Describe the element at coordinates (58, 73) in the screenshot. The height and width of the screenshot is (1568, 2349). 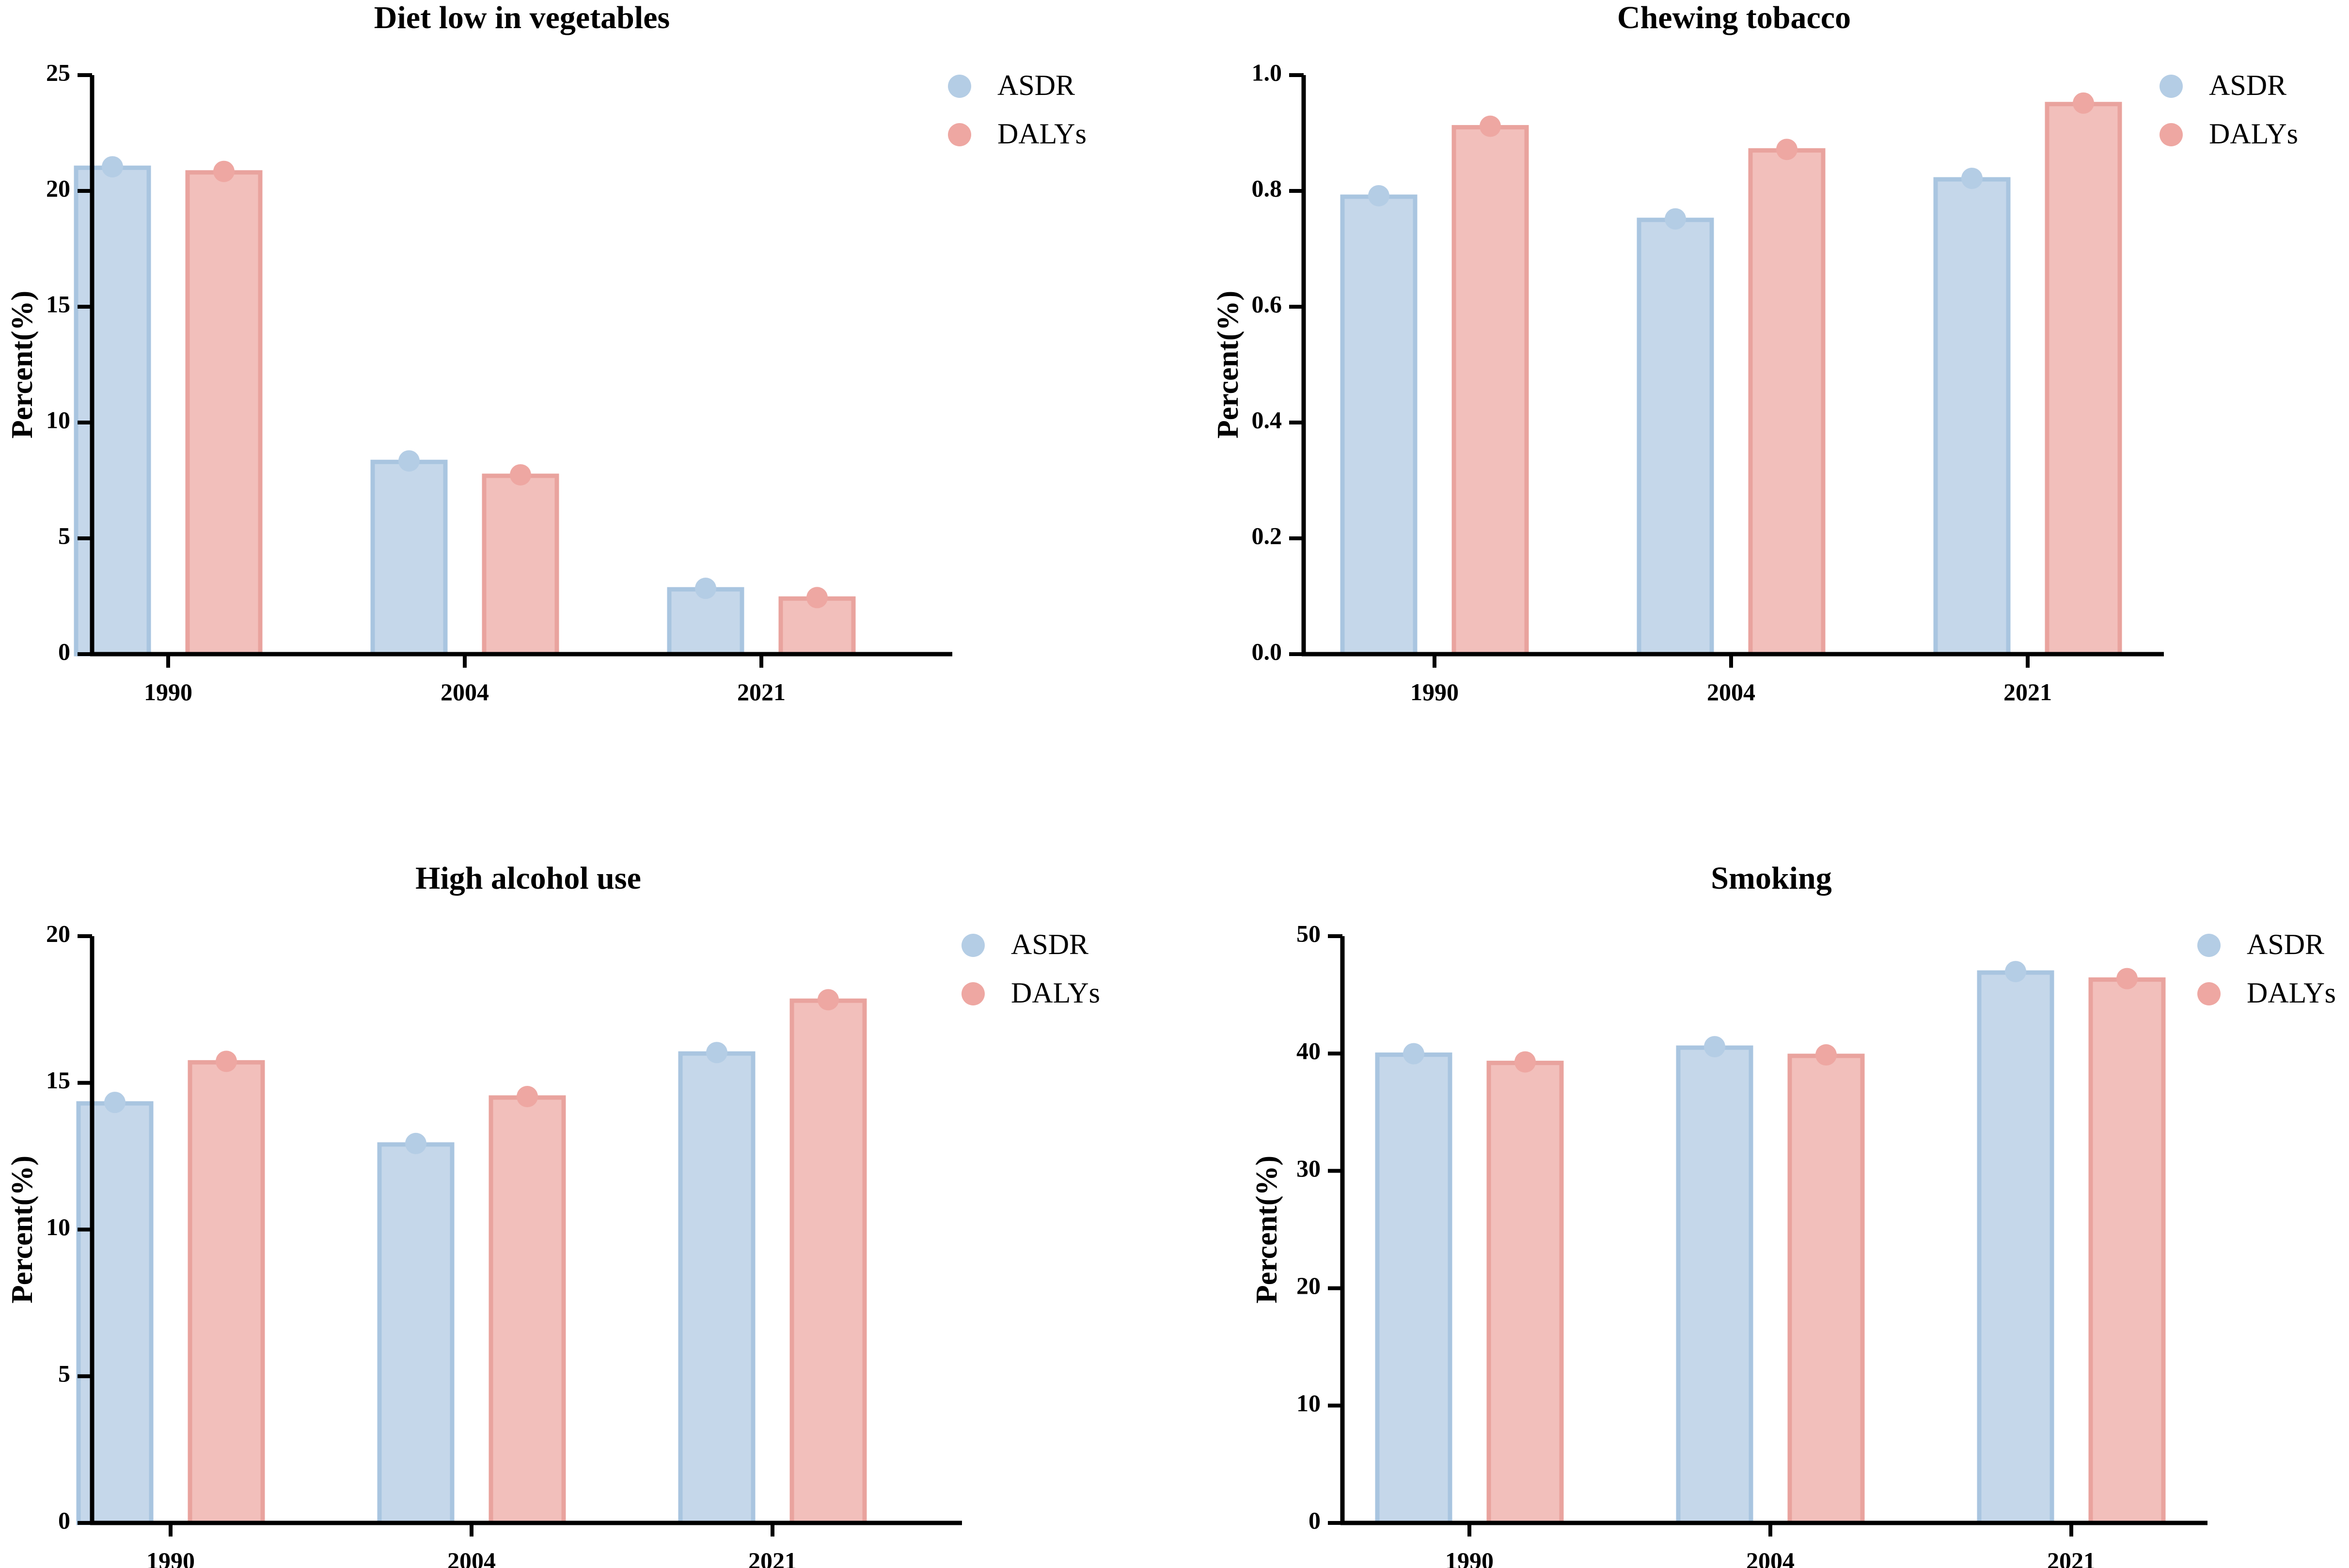
I see `y-tick-label: 25` at that location.